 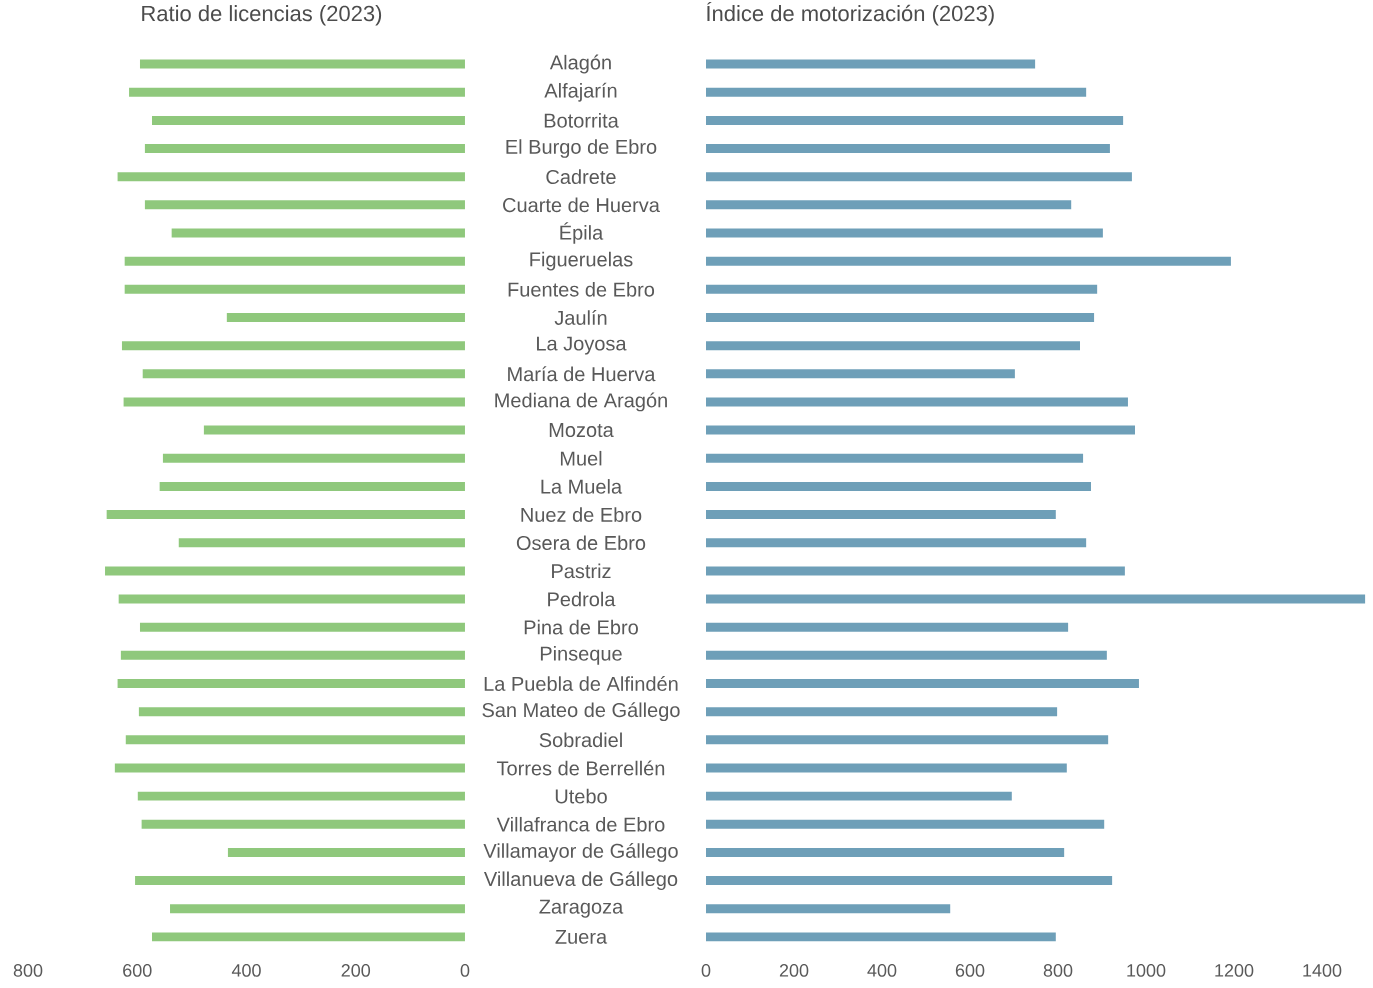 I want to click on y-tick-label: Cadrete, so click(x=581, y=177).